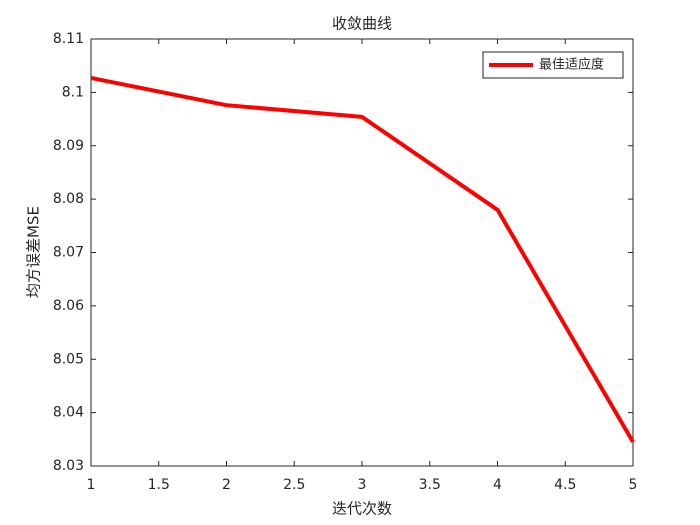 Image resolution: width=700 pixels, height=525 pixels. Describe the element at coordinates (68, 199) in the screenshot. I see `y-tick-label: 8.08` at that location.